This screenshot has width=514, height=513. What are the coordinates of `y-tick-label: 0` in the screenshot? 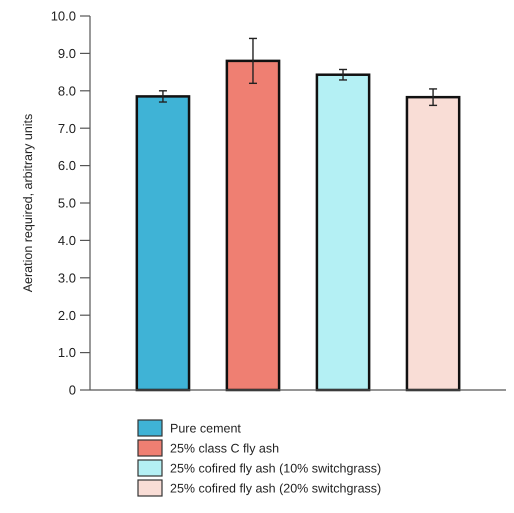 It's located at (72, 390).